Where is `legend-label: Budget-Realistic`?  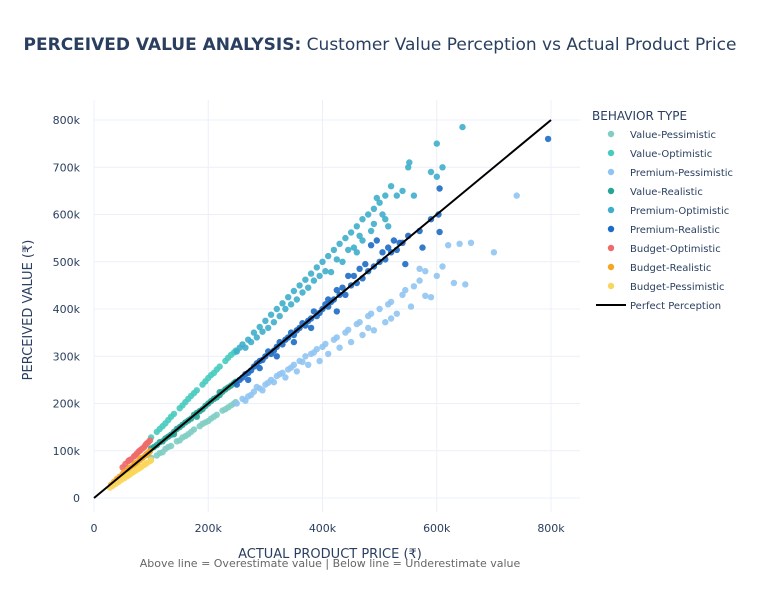
legend-label: Budget-Realistic is located at coordinates (670, 268).